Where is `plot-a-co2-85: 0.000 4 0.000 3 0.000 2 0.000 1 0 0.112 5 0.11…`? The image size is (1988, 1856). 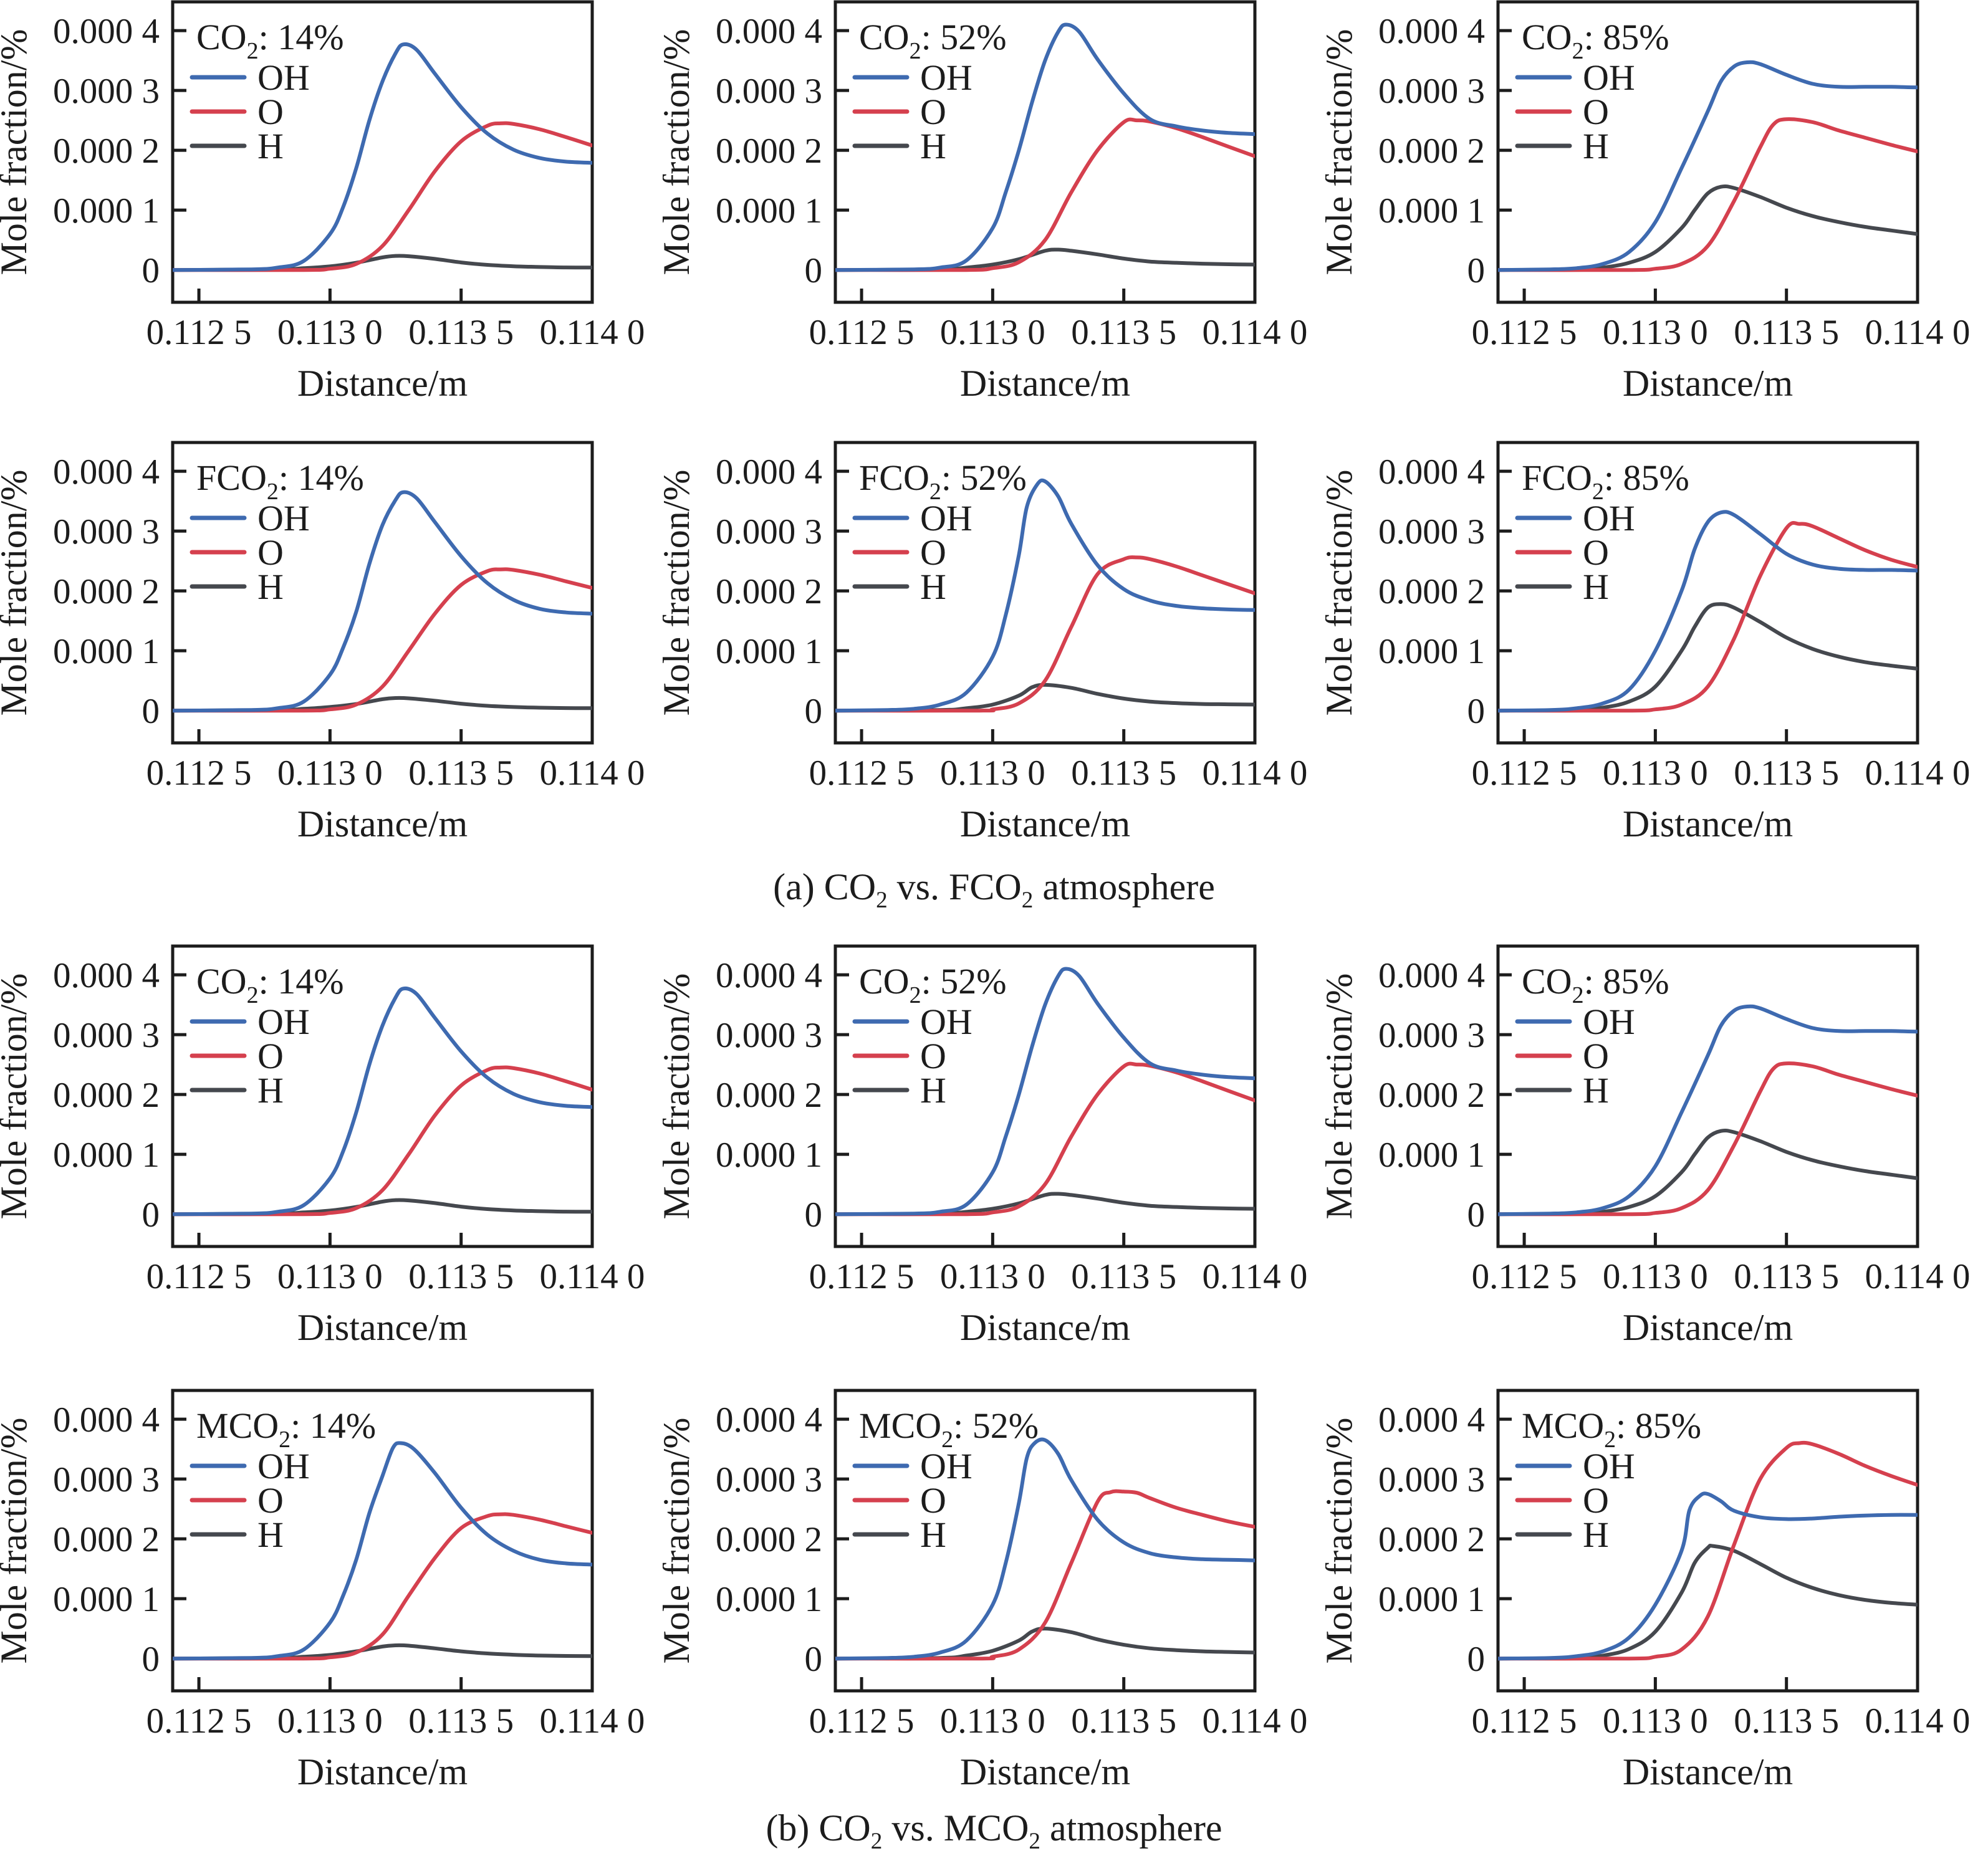 plot-a-co2-85: 0.000 4 0.000 3 0.000 2 0.000 1 0 0.112 5 0.11… is located at coordinates (1644, 202).